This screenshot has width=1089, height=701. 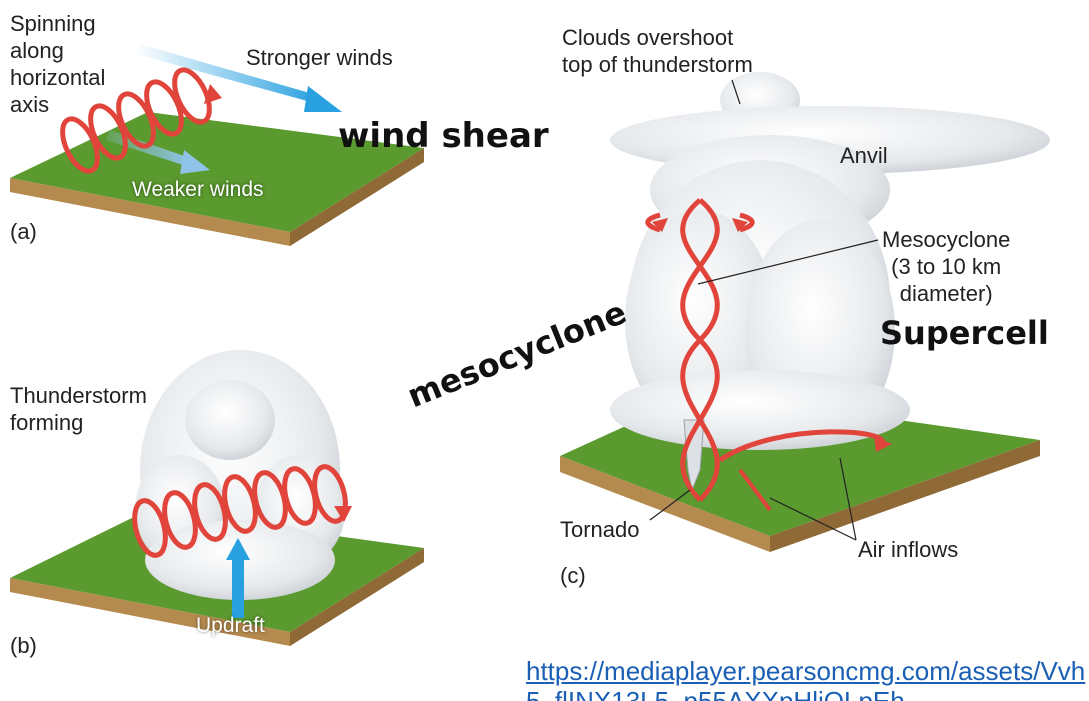 What do you see at coordinates (964, 333) in the screenshot?
I see `supercell-label: Supercell` at bounding box center [964, 333].